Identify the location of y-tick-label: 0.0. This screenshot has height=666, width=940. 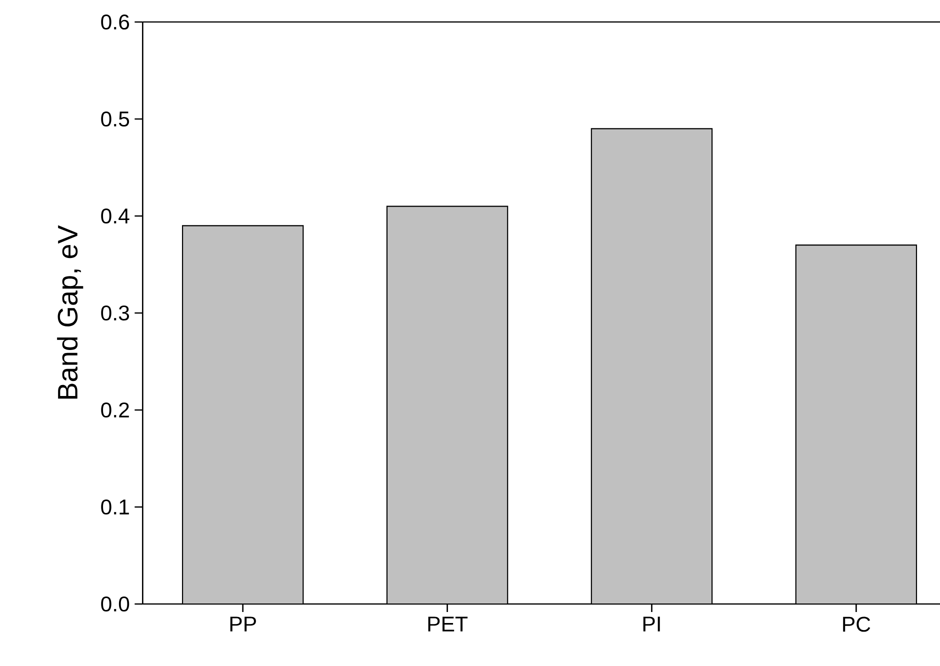
(115, 604).